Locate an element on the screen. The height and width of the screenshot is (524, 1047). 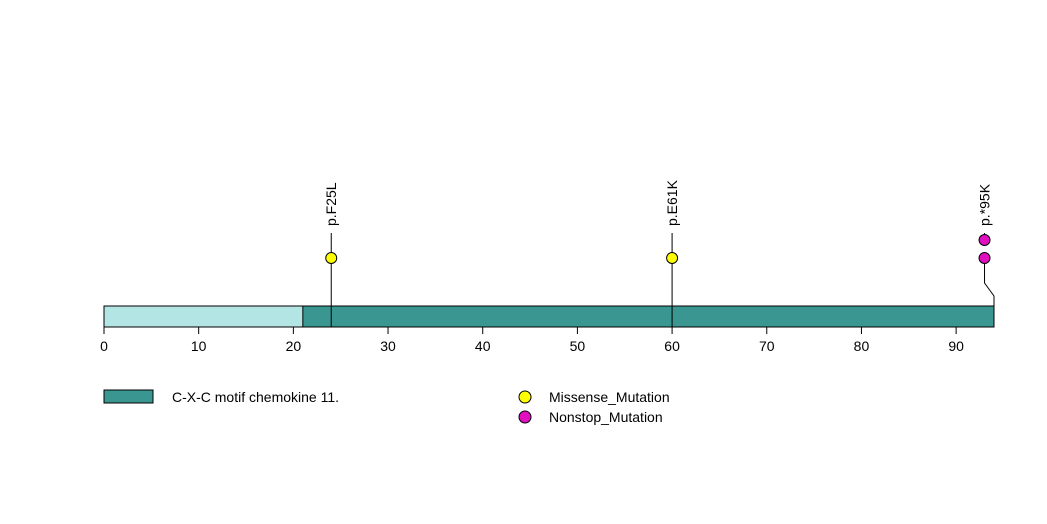
x-axis: 0 10 20 30 40 50 60 70 80 90 is located at coordinates (532, 340).